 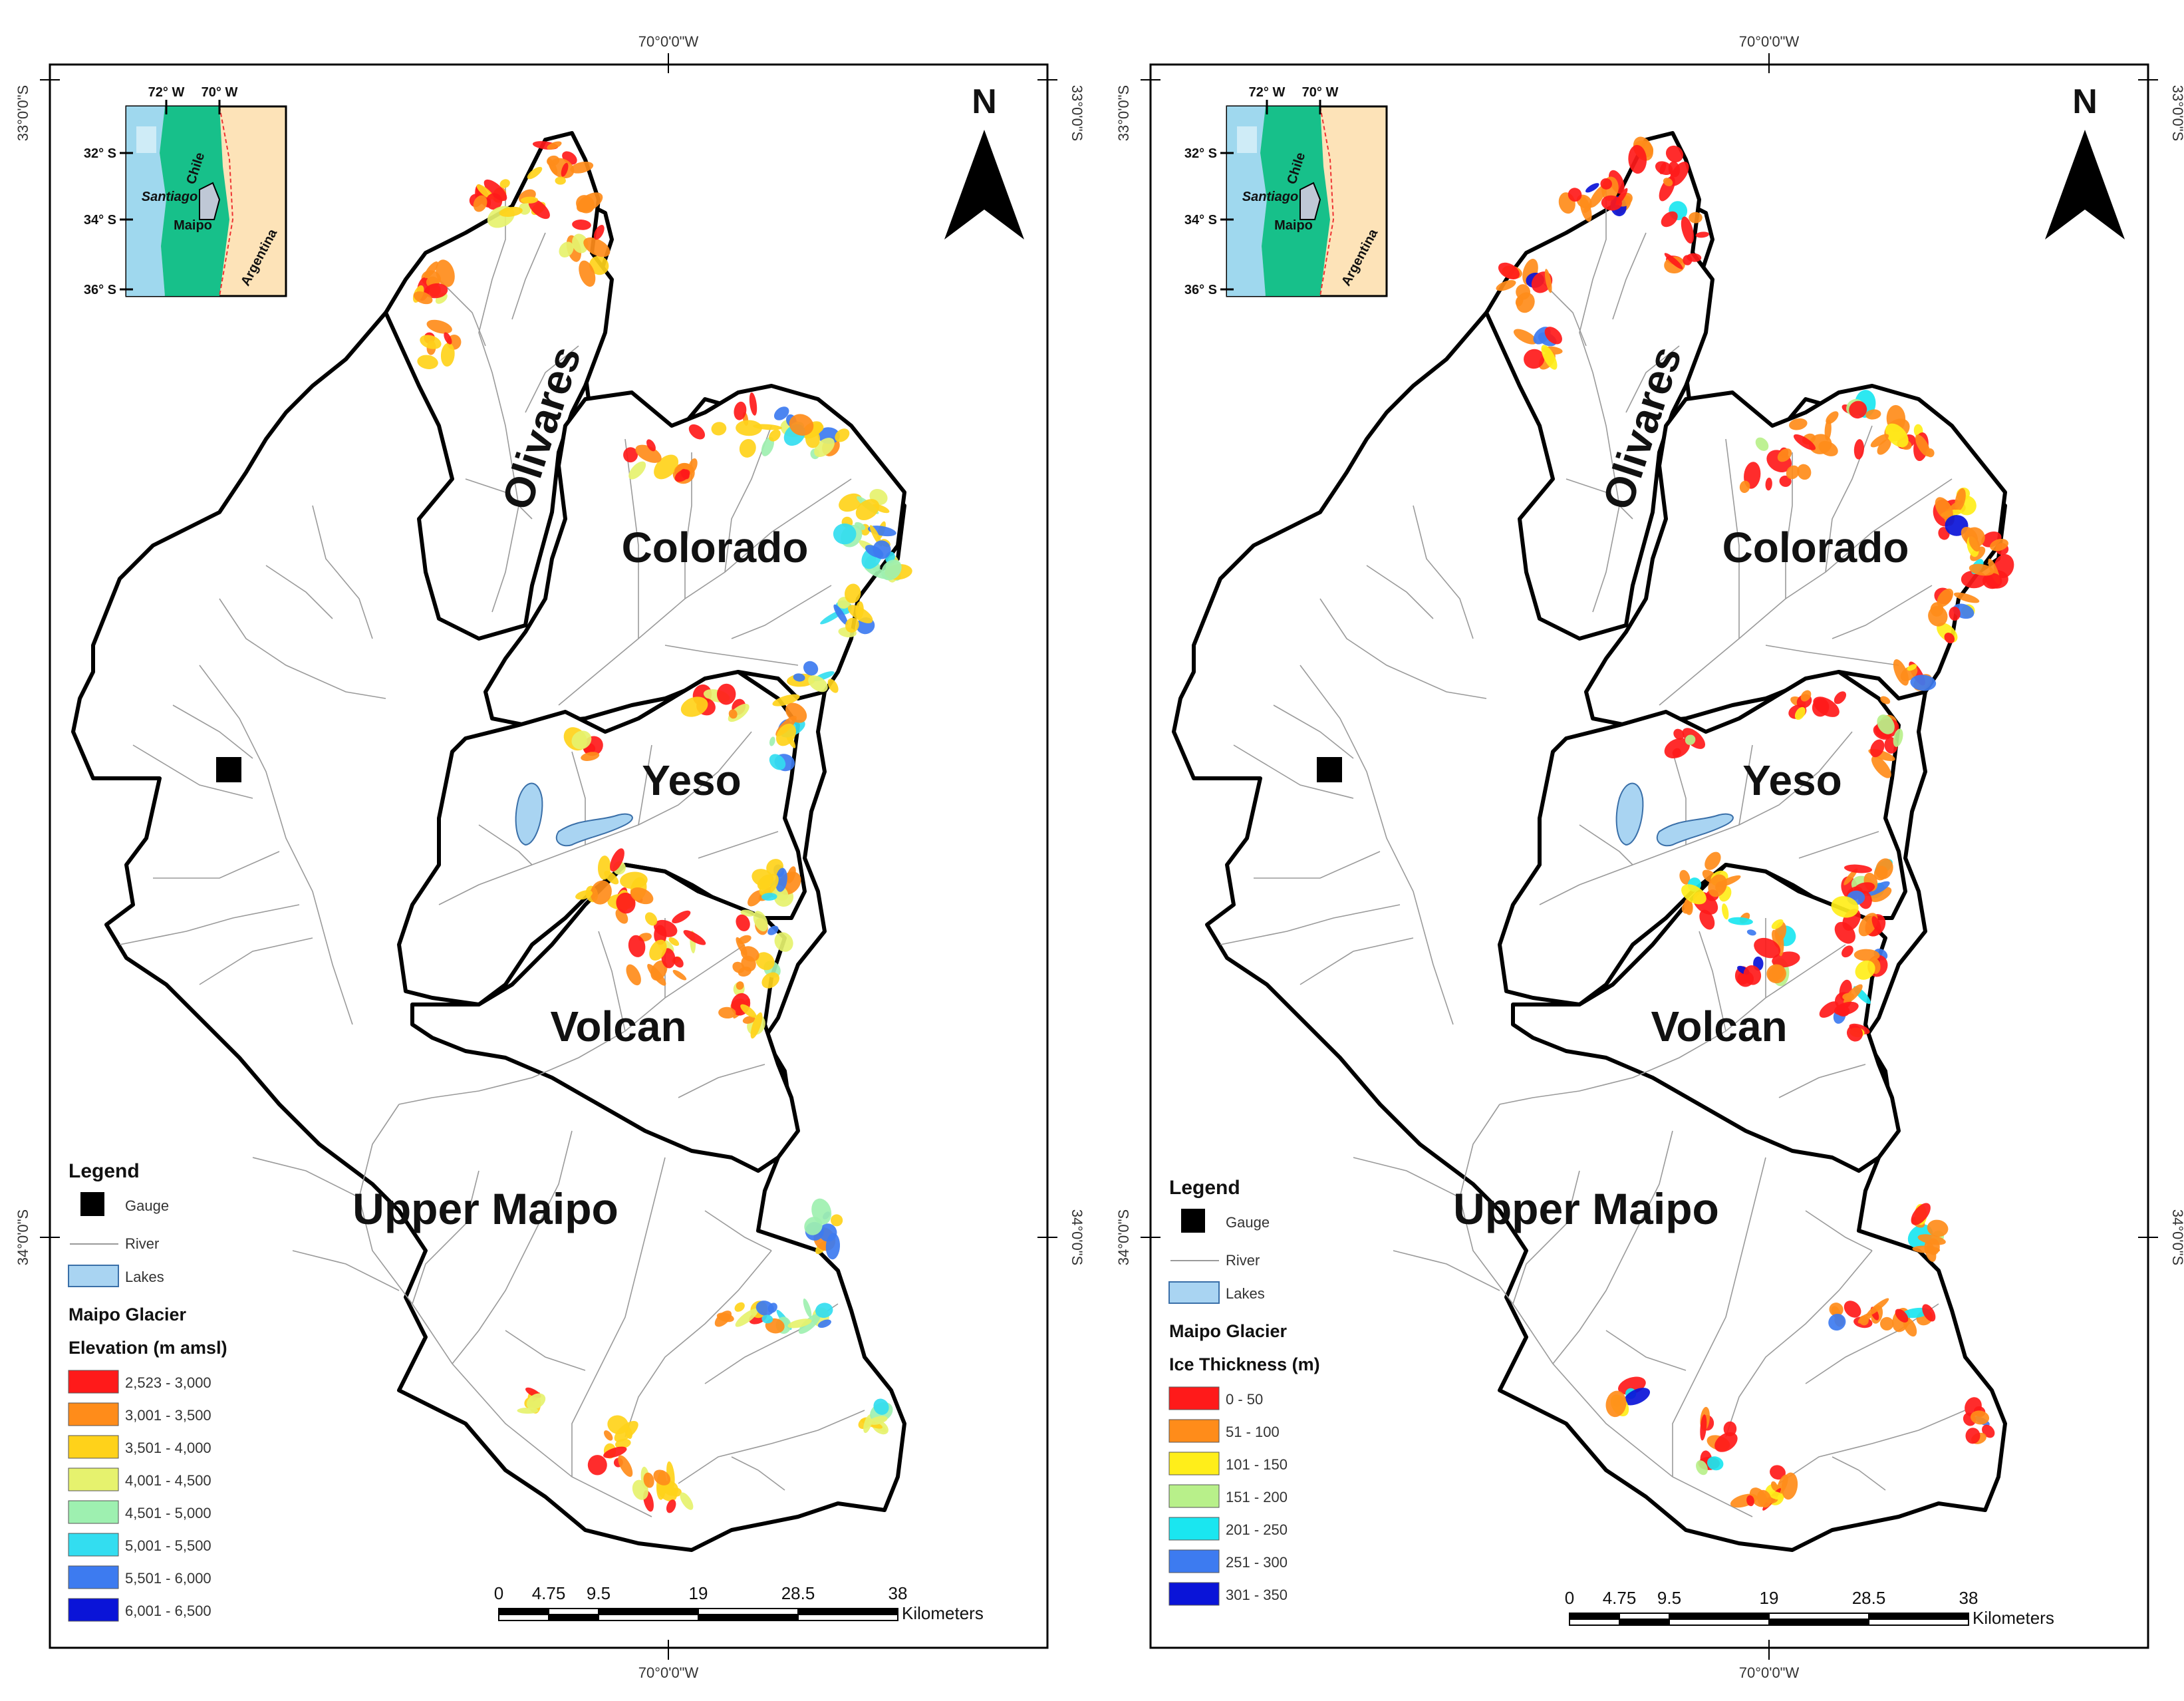 What do you see at coordinates (1257, 1497) in the screenshot?
I see `legend-class-label: 151 - 200` at bounding box center [1257, 1497].